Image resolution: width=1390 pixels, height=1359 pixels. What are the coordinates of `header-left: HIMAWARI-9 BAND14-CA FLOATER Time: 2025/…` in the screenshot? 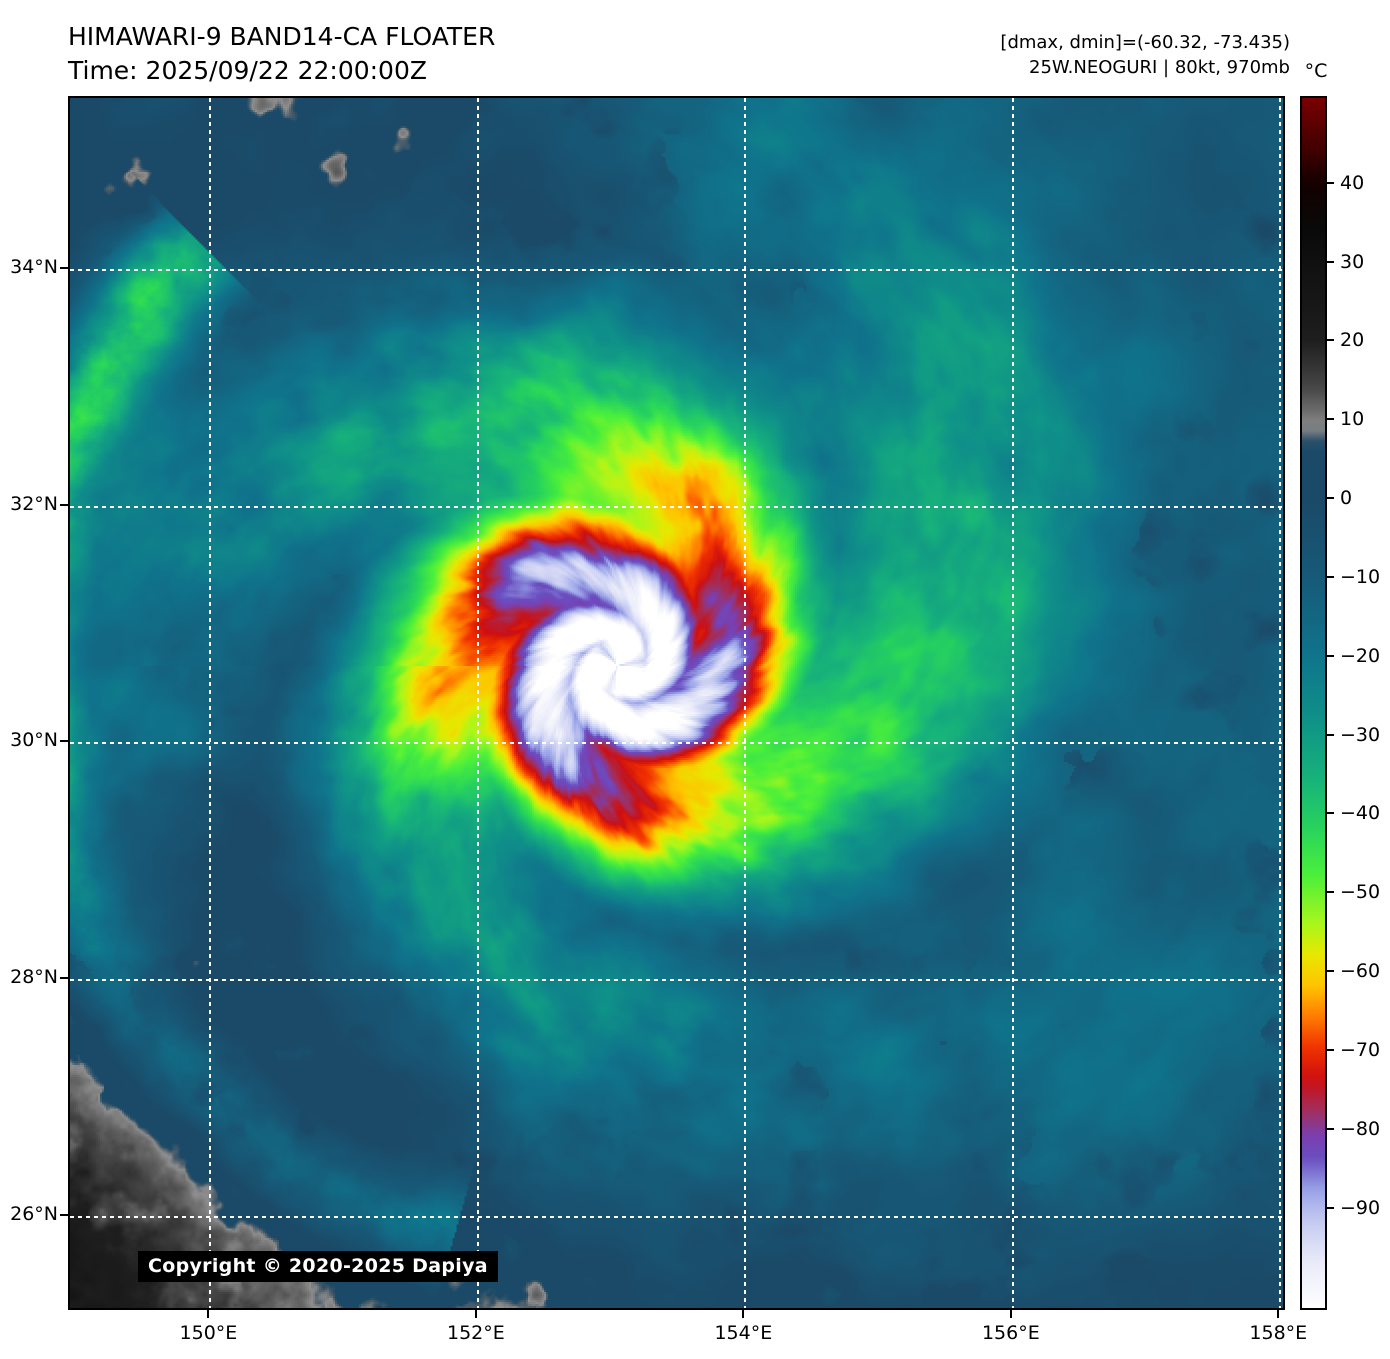 It's located at (281, 54).